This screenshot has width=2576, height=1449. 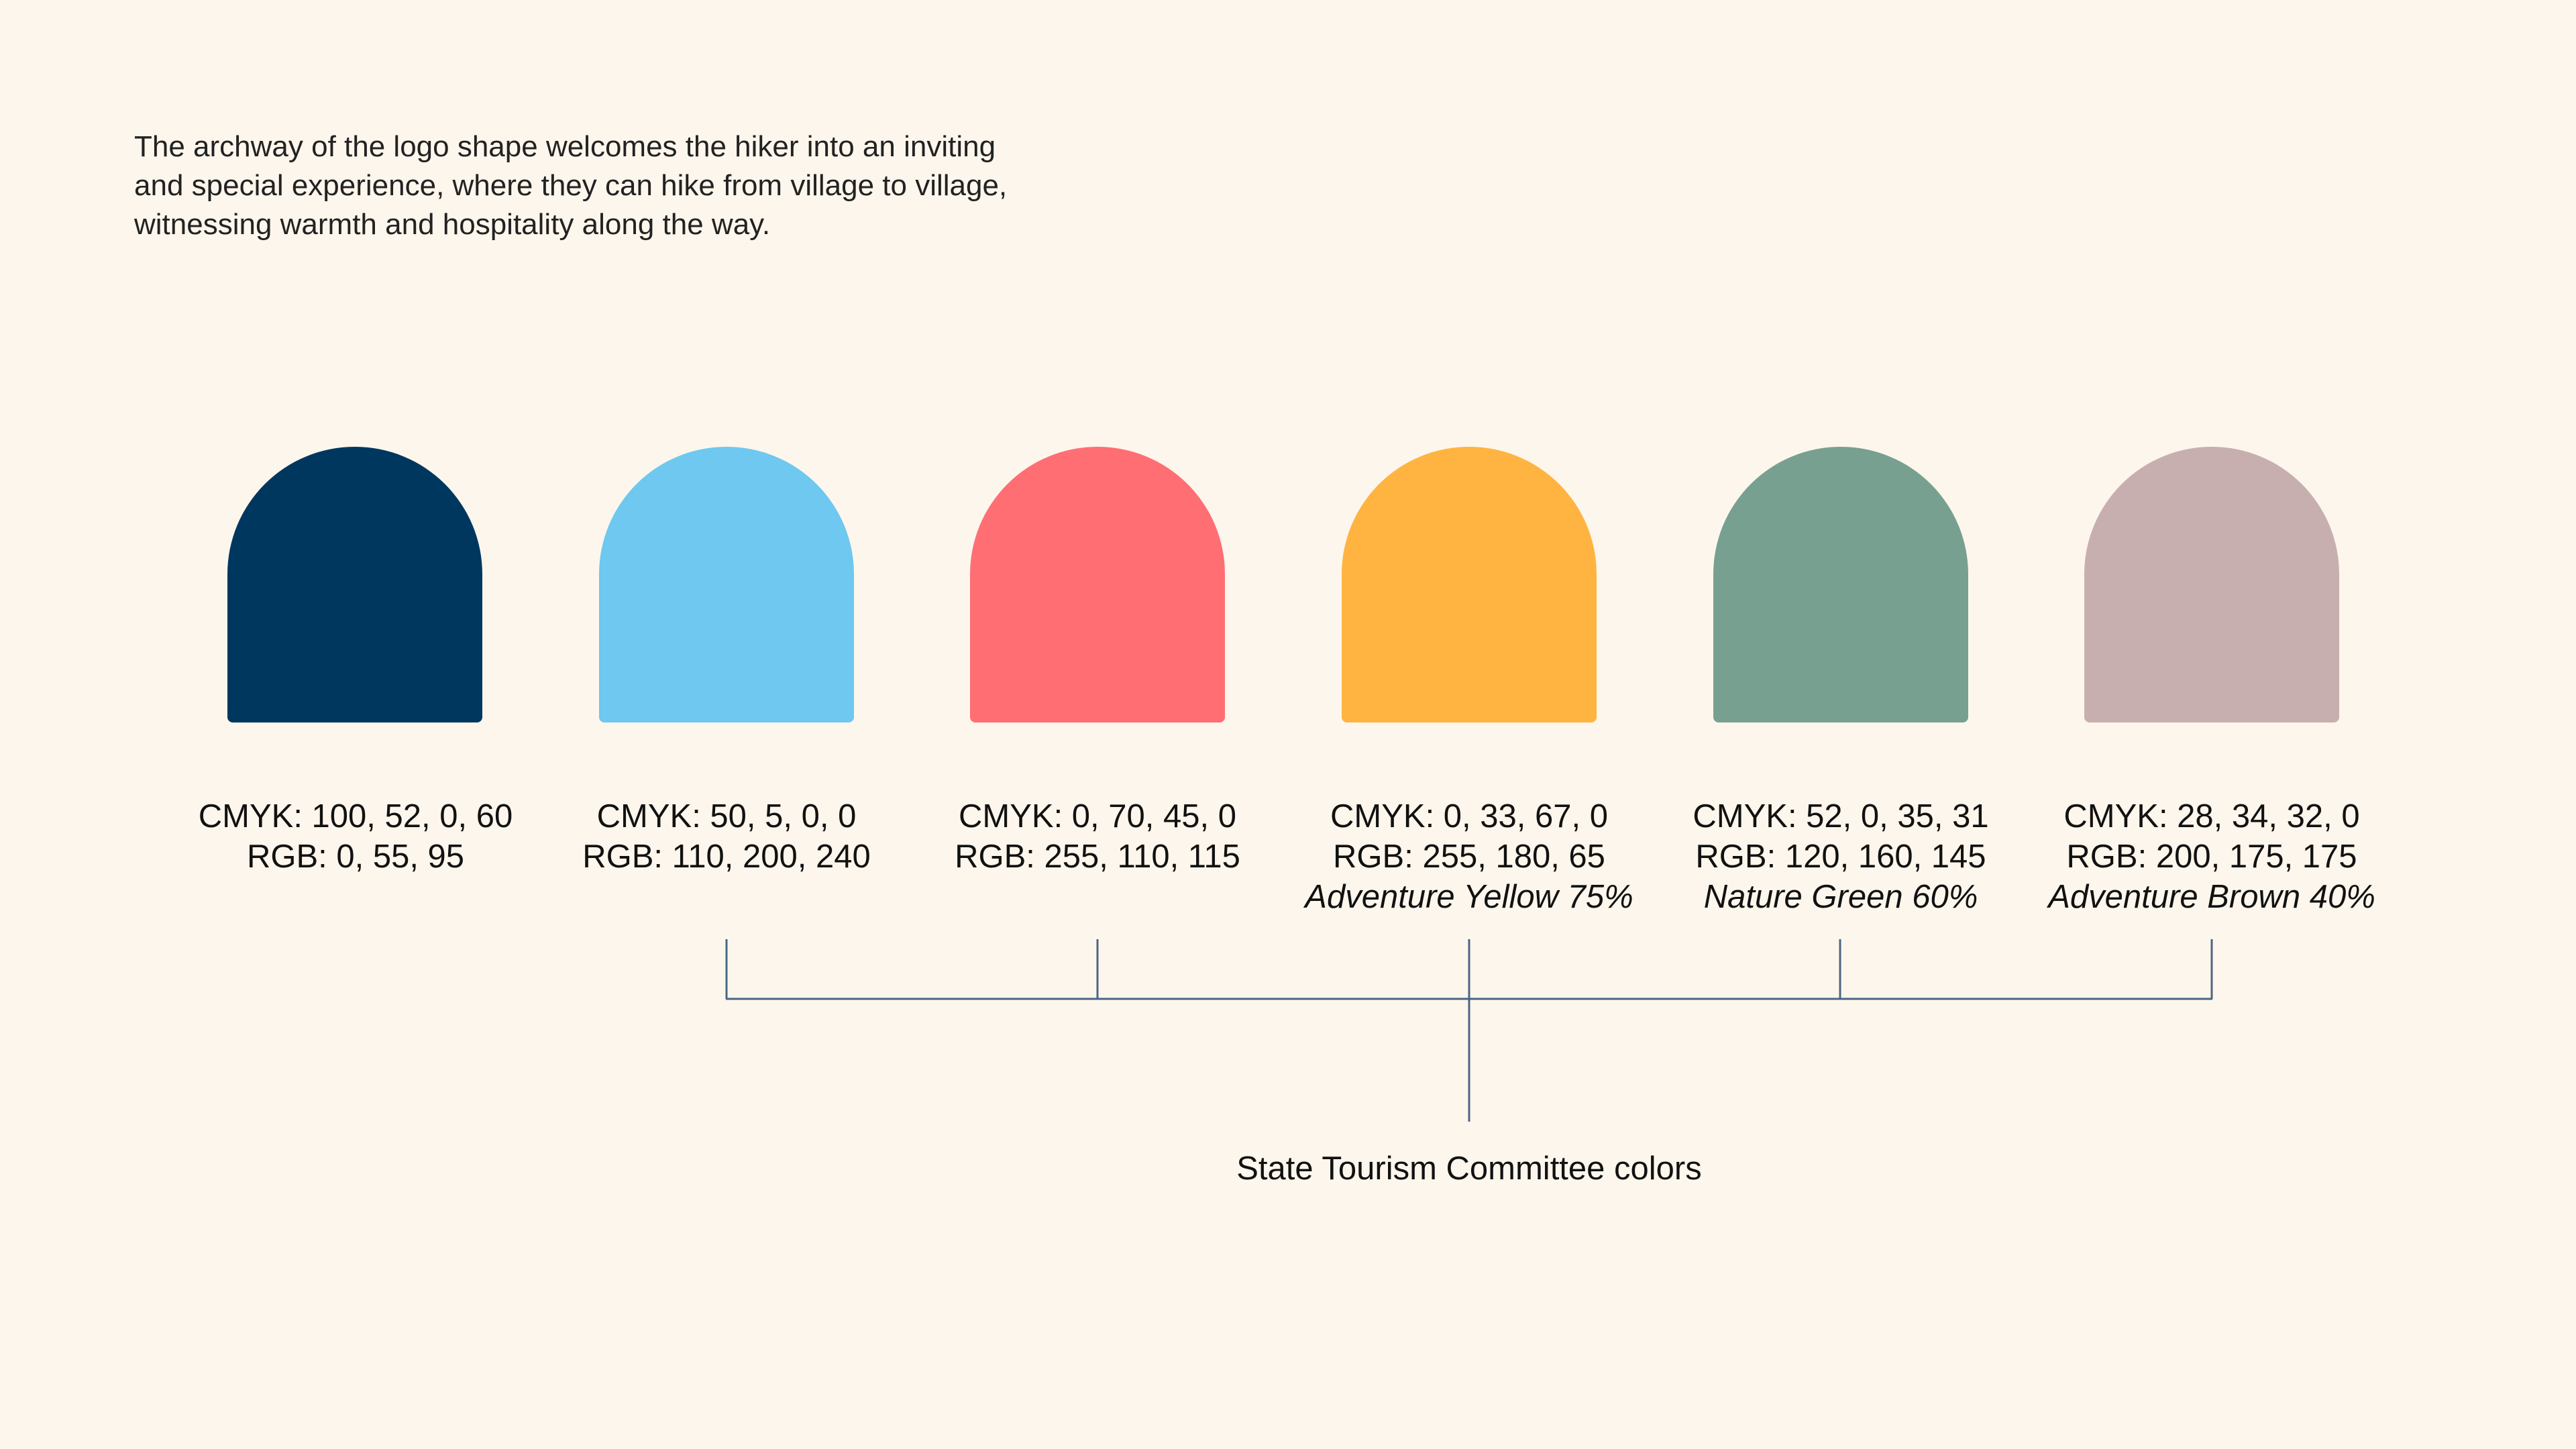 I want to click on rgb-value: RGB: 0, 55, 95, so click(x=355, y=857).